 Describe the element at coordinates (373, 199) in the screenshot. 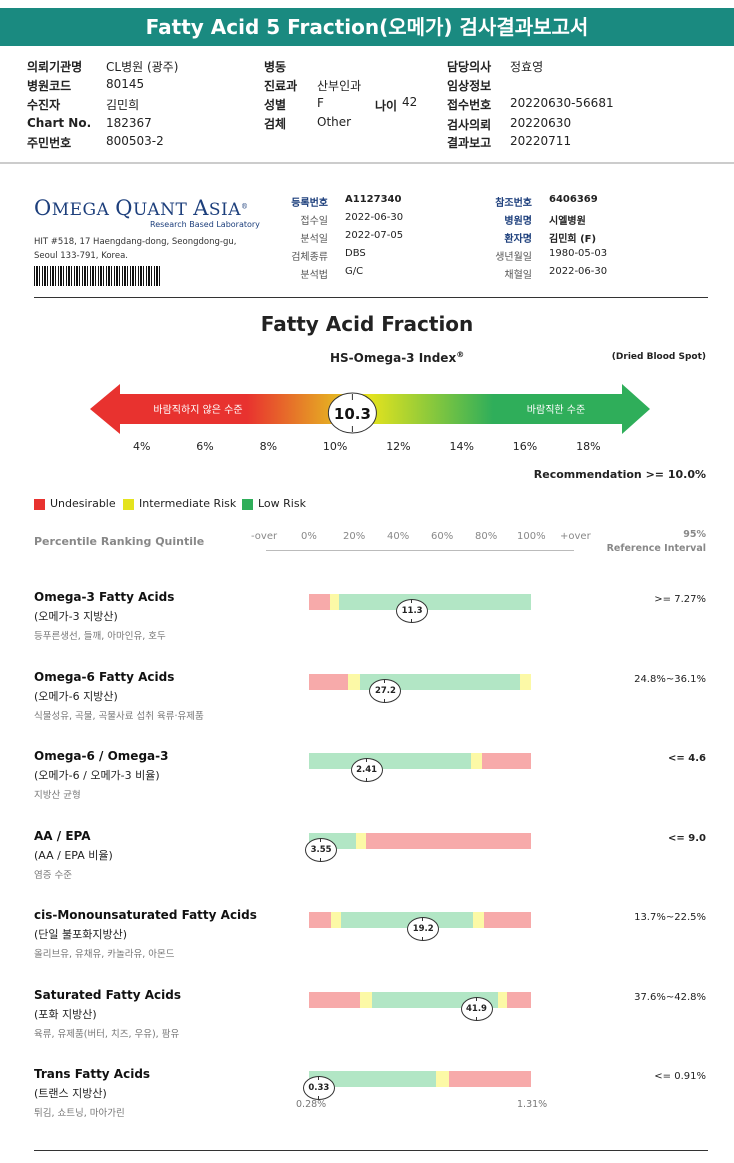

I see `info-mid-value-0: A1127340` at that location.